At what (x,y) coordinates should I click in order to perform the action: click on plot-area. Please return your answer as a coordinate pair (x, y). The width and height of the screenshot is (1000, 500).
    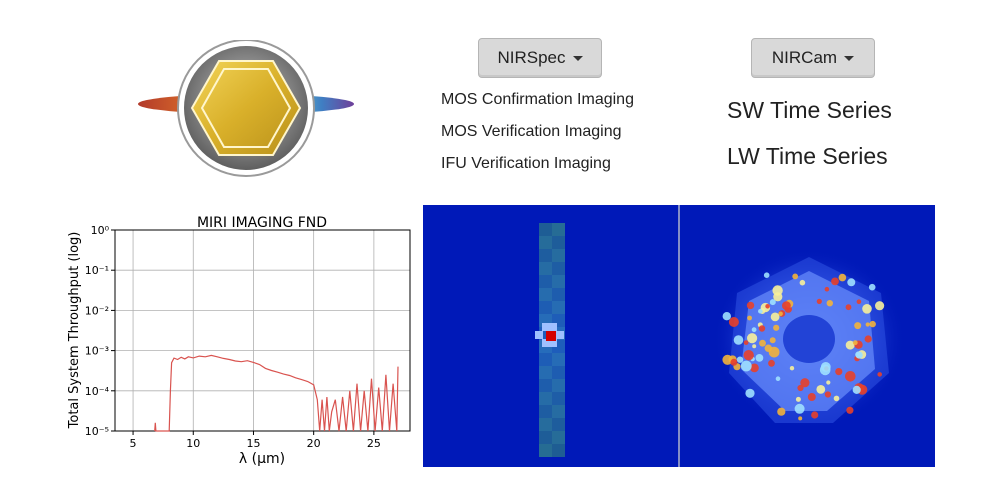
    Looking at the image, I should click on (262, 330).